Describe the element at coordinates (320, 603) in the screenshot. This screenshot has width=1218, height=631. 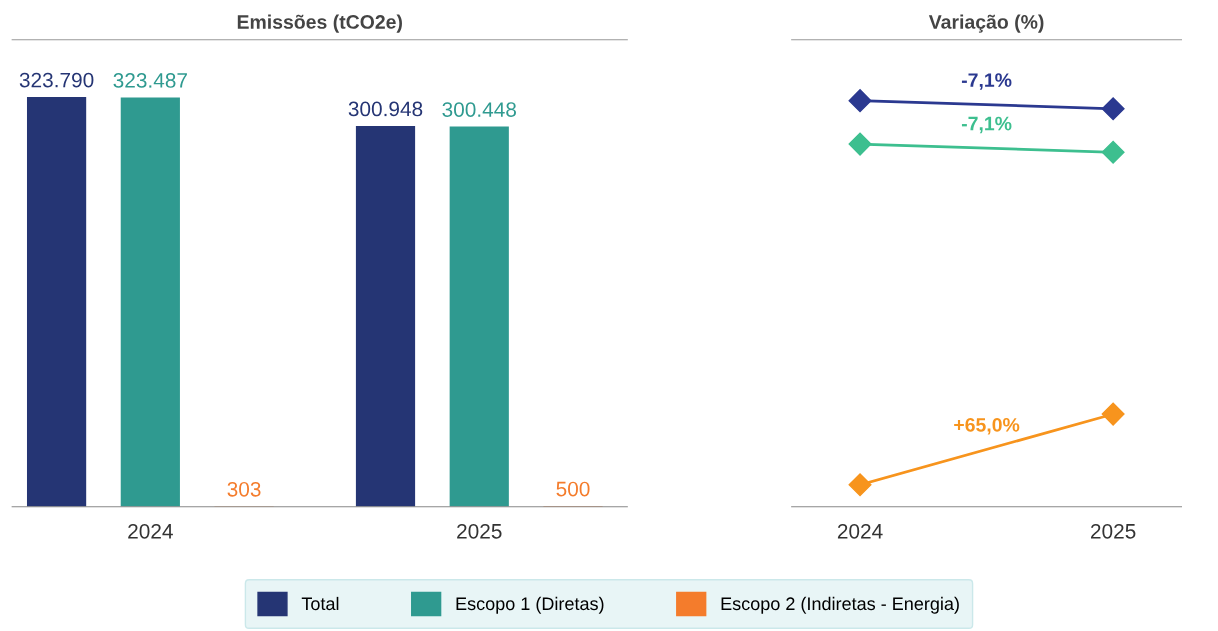
I see `legend-label: Total` at that location.